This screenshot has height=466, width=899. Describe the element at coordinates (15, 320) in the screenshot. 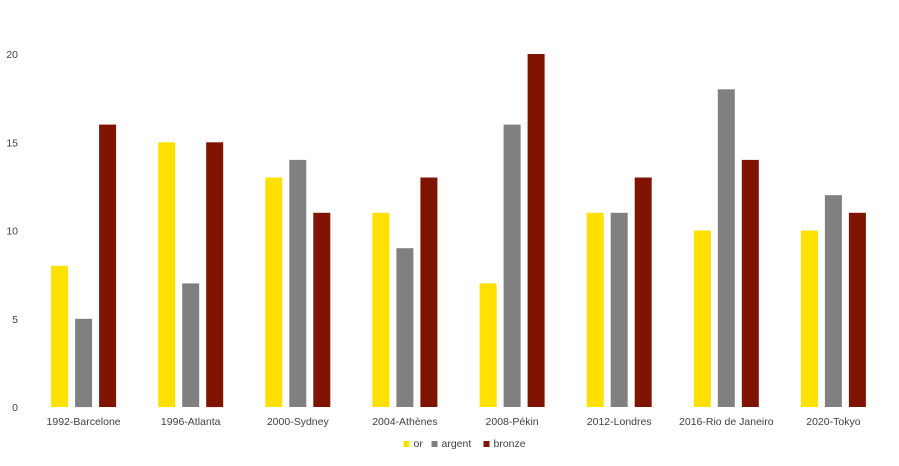

I see `y-tick-label: 5` at that location.